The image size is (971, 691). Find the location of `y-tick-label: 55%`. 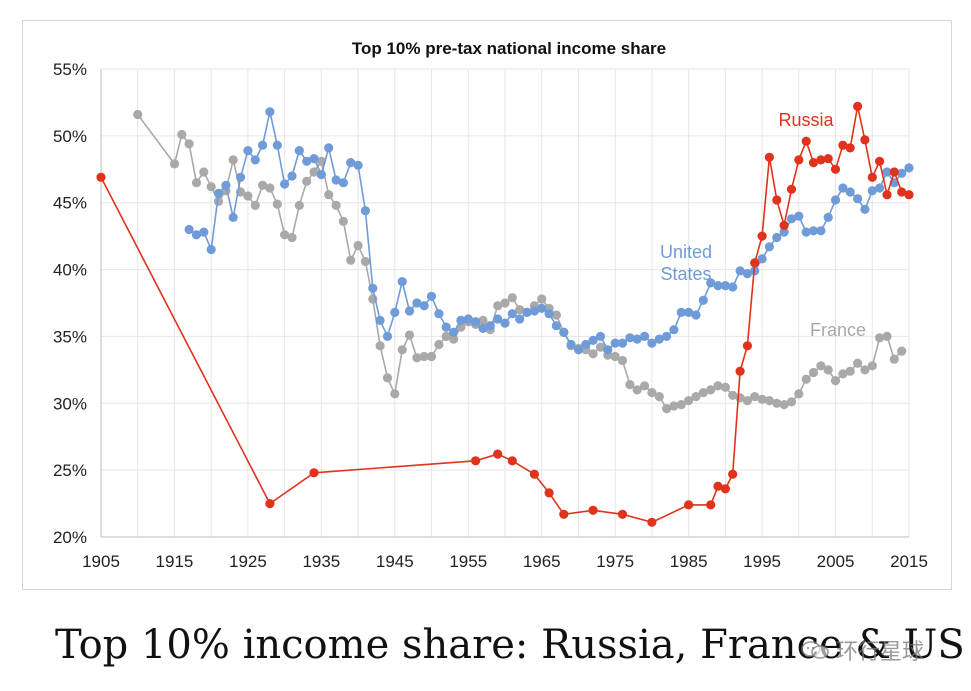

y-tick-label: 55% is located at coordinates (70, 69).